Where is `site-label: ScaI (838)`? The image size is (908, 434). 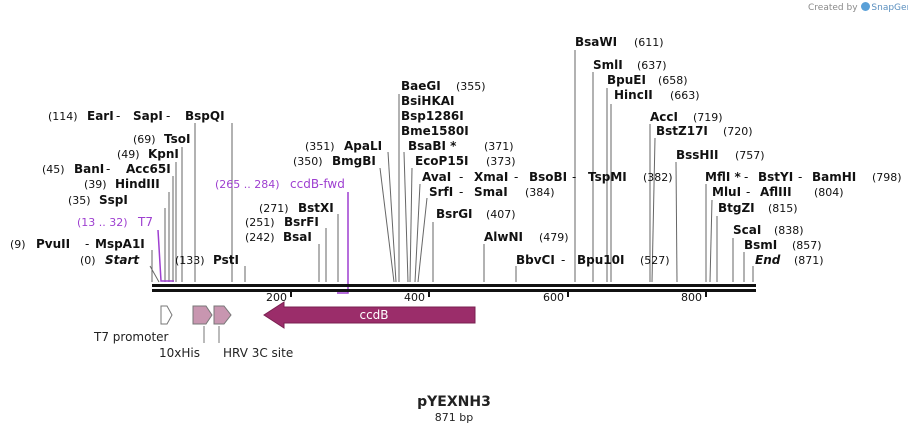
site-label: ScaI (838) is located at coordinates (768, 230).